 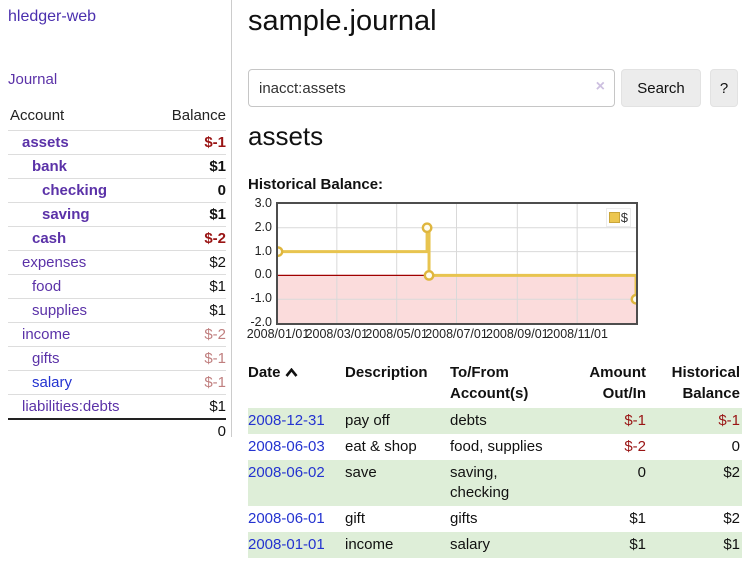 I want to click on account-link-assets: assets, so click(x=45, y=142).